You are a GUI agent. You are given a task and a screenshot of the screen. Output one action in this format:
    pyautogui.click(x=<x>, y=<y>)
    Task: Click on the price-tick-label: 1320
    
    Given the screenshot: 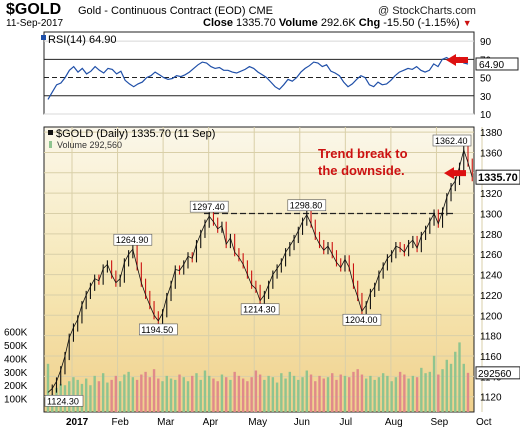 What is the action you would take?
    pyautogui.click(x=491, y=194)
    